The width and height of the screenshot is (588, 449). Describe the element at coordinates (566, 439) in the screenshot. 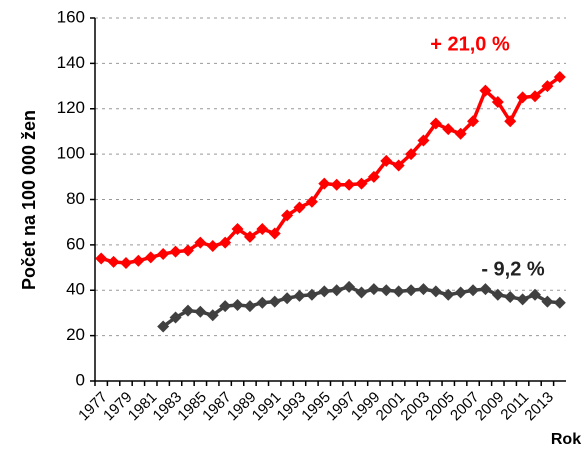

I see `x-axis-label: Rok` at that location.